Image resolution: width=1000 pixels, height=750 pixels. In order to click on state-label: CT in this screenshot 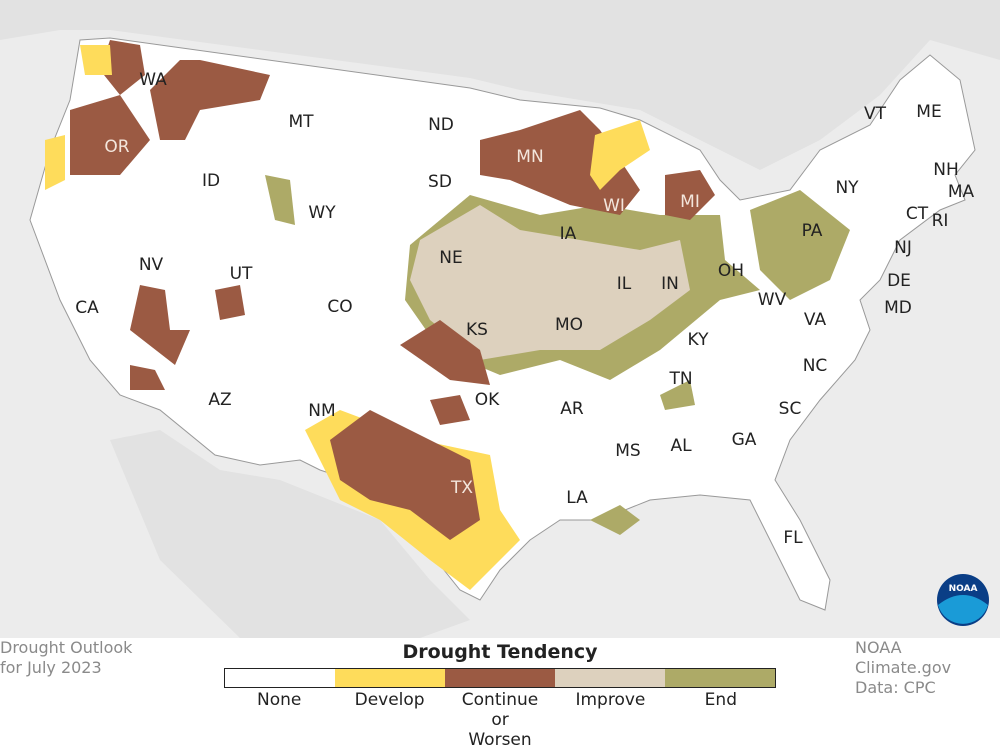, I will do `click(917, 214)`.